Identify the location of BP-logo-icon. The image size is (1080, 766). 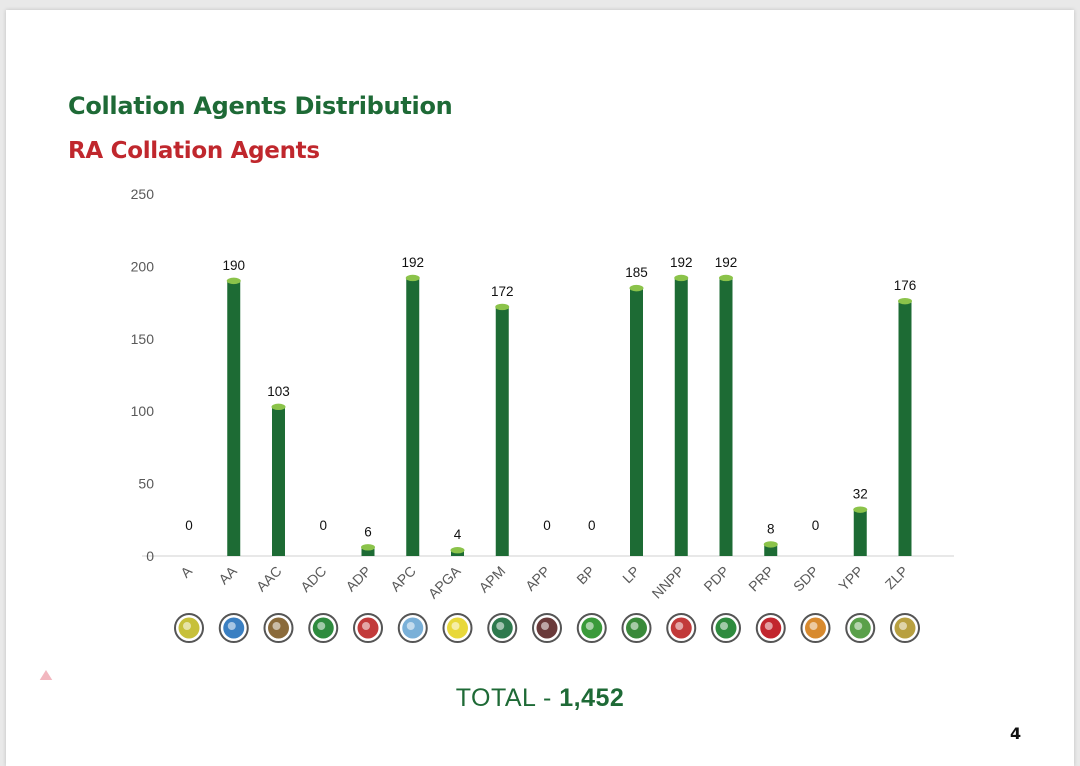
(591, 628).